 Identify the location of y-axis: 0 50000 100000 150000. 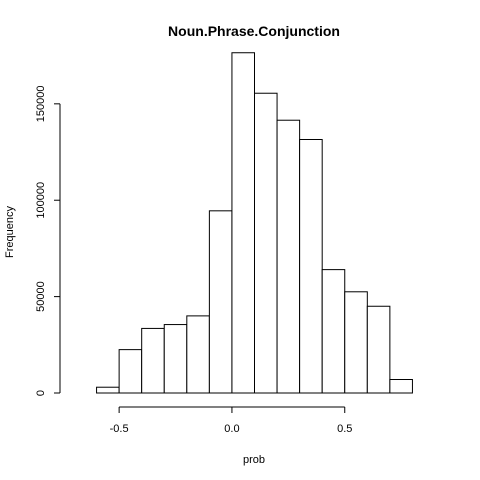
(47, 240).